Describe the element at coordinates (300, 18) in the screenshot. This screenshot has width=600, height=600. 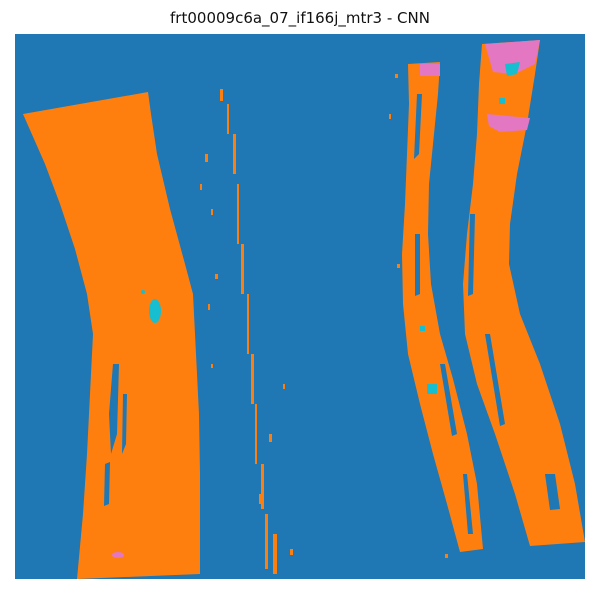
I see `figure-title: frt00009c6a_07_if166j_mtr3 - CNN` at that location.